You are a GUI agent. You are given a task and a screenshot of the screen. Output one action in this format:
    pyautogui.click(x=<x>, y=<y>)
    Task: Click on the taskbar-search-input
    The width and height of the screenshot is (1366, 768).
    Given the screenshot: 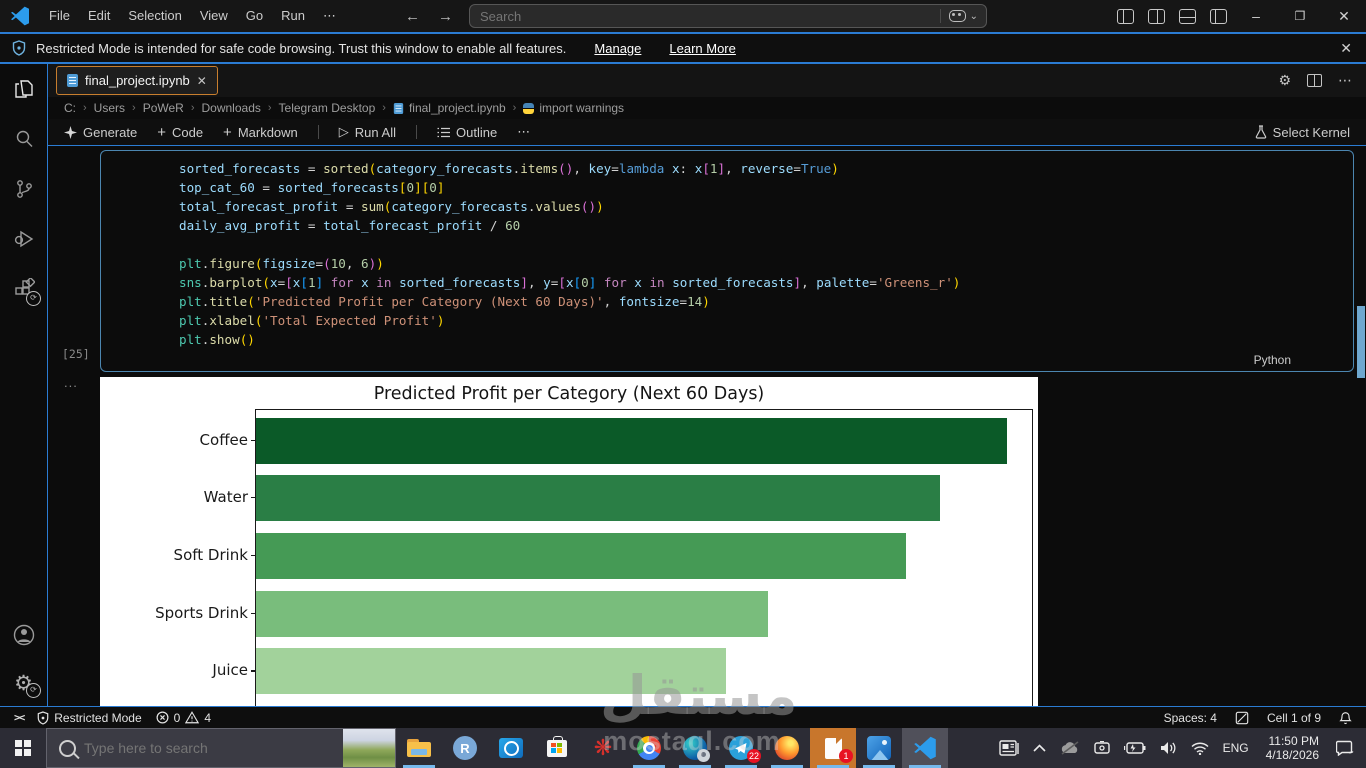 What is the action you would take?
    pyautogui.click(x=209, y=748)
    